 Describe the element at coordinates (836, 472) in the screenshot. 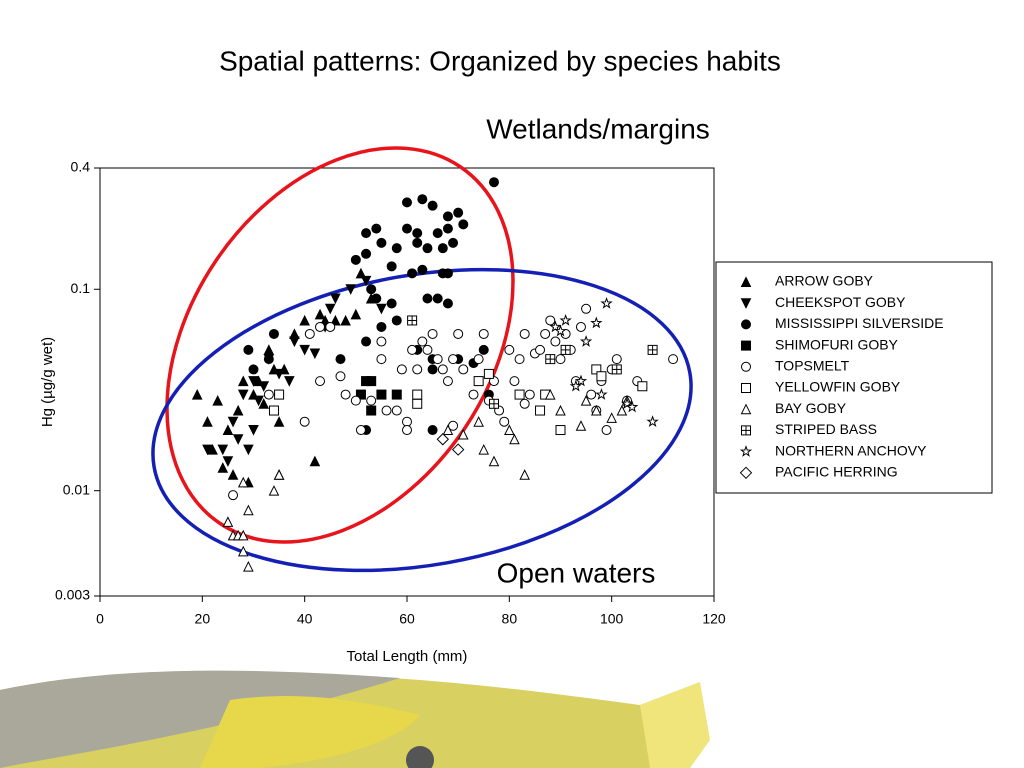

I see `legend-label: PACIFIC HERRING` at that location.